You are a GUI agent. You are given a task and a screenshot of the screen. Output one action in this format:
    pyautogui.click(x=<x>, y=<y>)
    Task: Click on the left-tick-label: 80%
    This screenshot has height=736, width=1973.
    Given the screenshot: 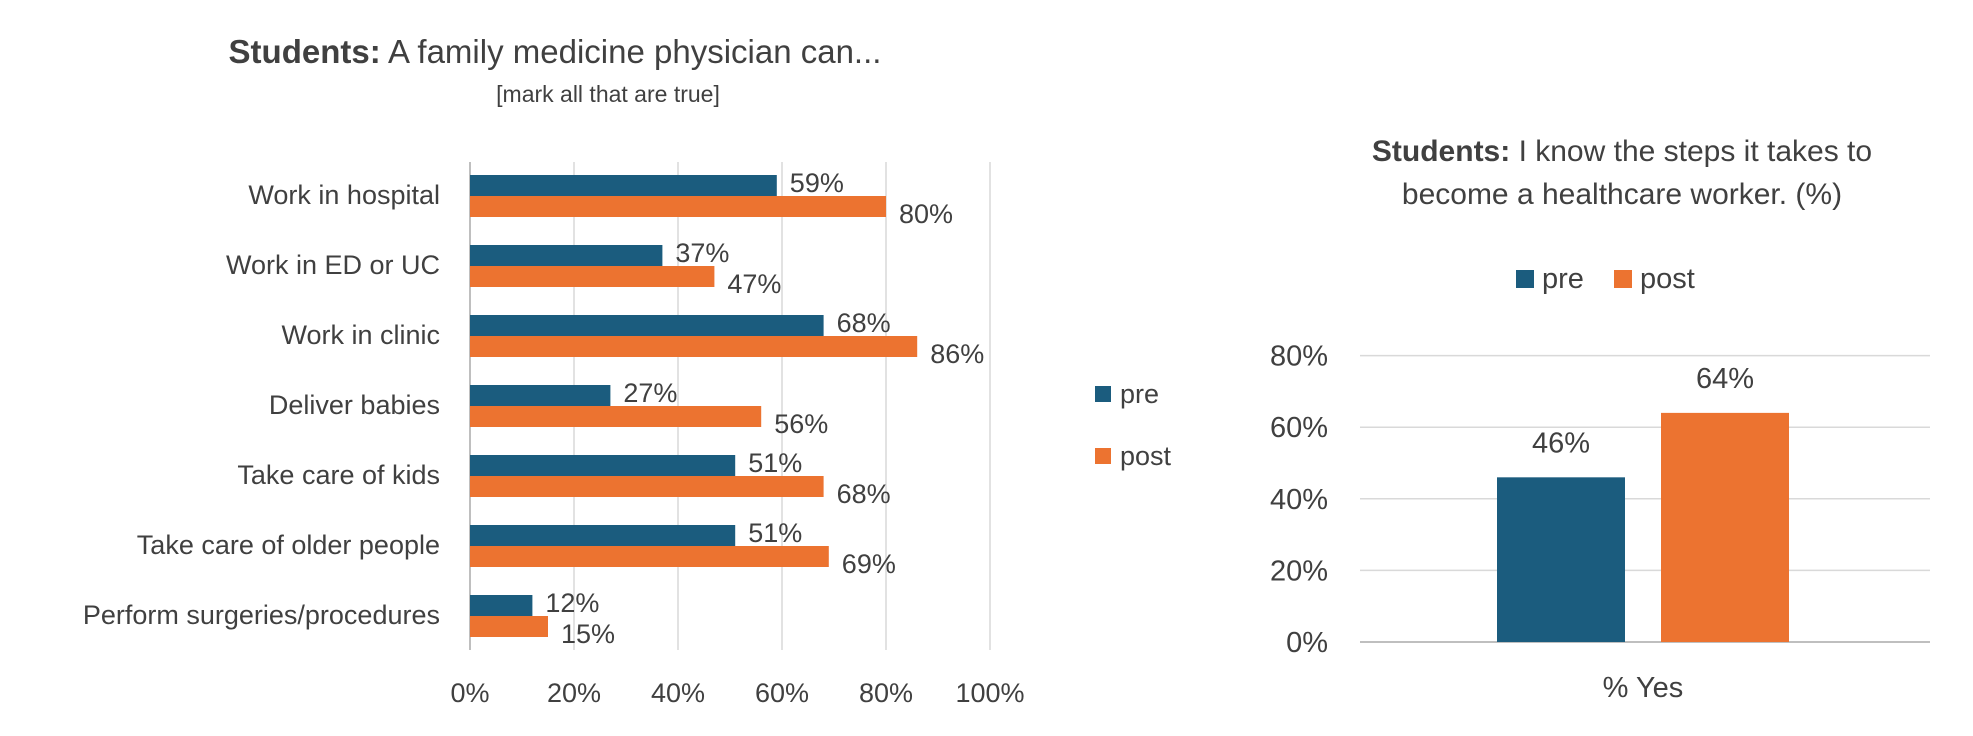 What is the action you would take?
    pyautogui.click(x=886, y=693)
    